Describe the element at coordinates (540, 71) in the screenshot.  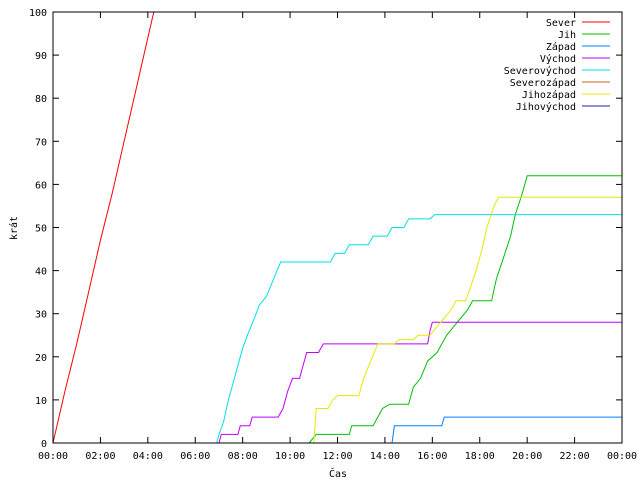
I see `legend-label-severovychod: Severovýchod` at that location.